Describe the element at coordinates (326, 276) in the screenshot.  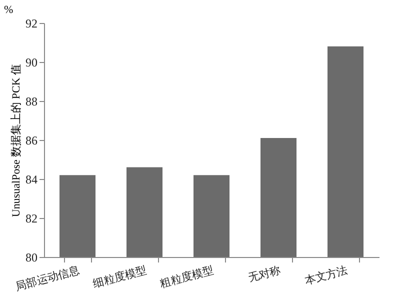
I see `x-tick-label: 本文方法` at that location.